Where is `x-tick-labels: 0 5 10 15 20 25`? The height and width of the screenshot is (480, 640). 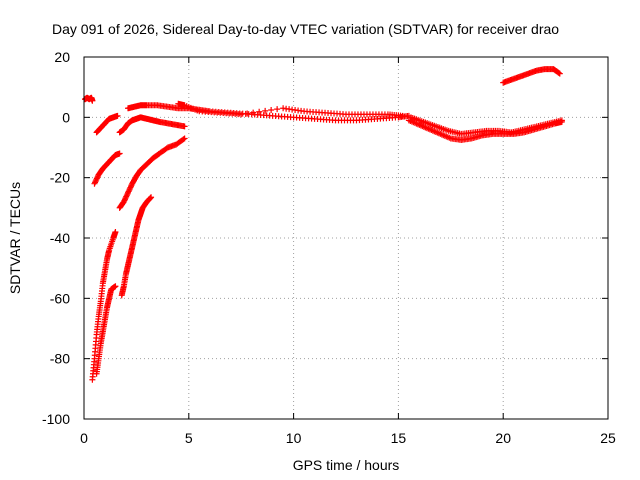 x-tick-labels: 0 5 10 15 20 25 is located at coordinates (348, 438).